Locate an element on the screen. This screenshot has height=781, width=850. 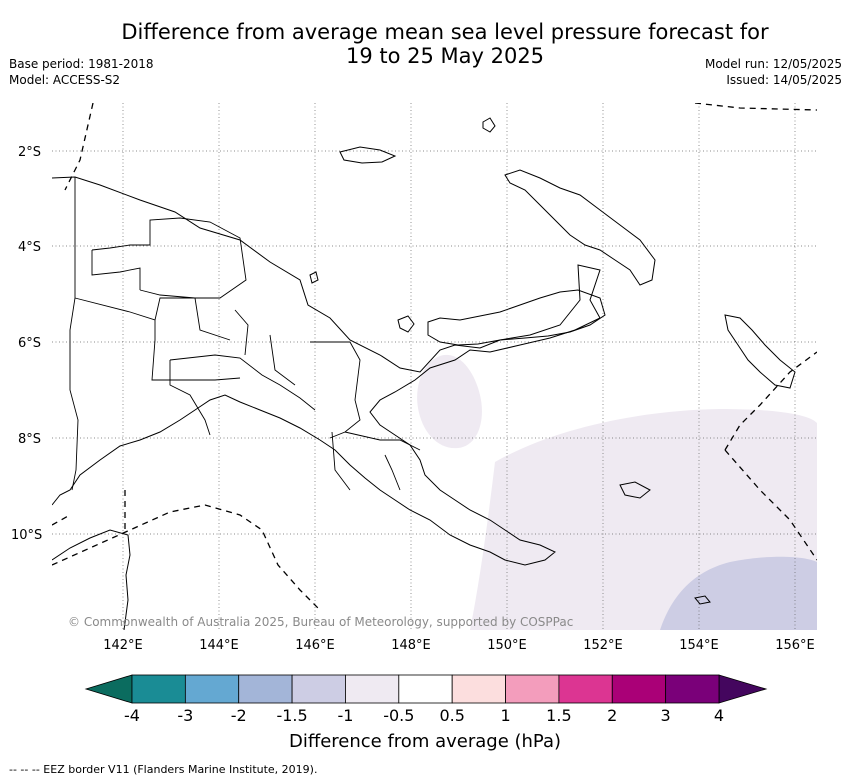
title-line-2: 19 to 25 May 2025 is located at coordinates (445, 56).